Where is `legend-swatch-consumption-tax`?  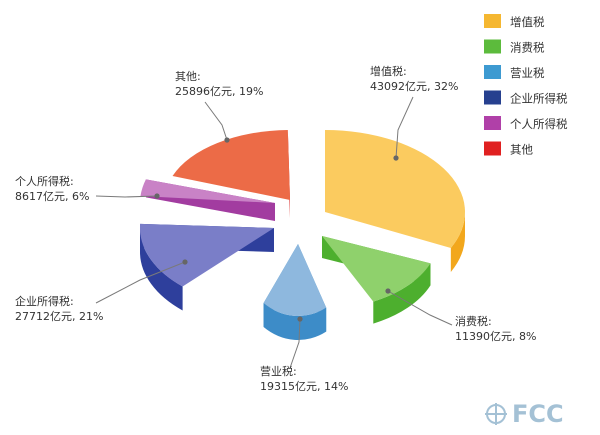 legend-swatch-consumption-tax is located at coordinates (492, 46).